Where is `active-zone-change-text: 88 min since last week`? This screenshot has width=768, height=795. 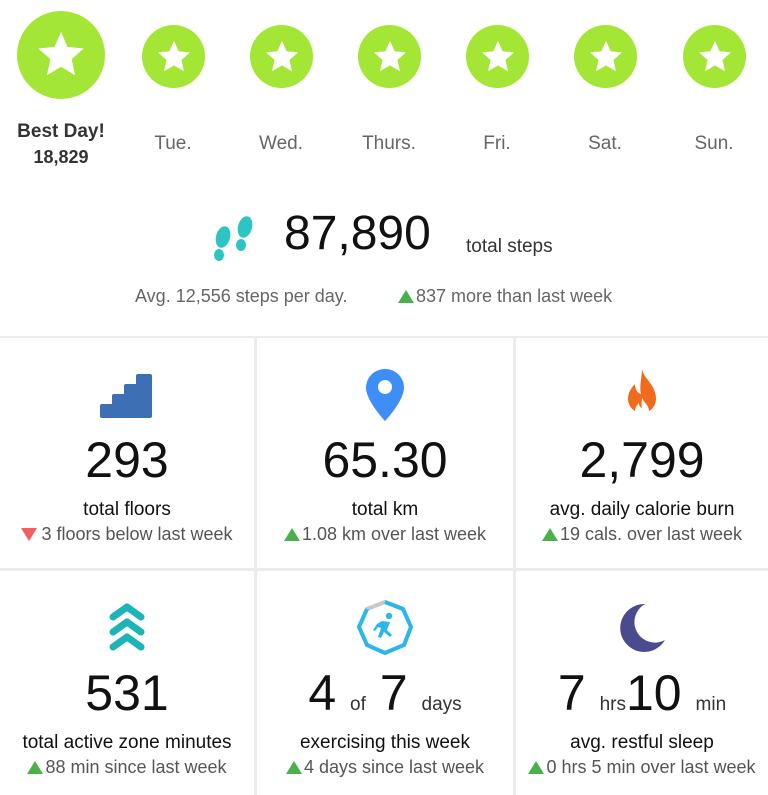
active-zone-change-text: 88 min since last week is located at coordinates (136, 767).